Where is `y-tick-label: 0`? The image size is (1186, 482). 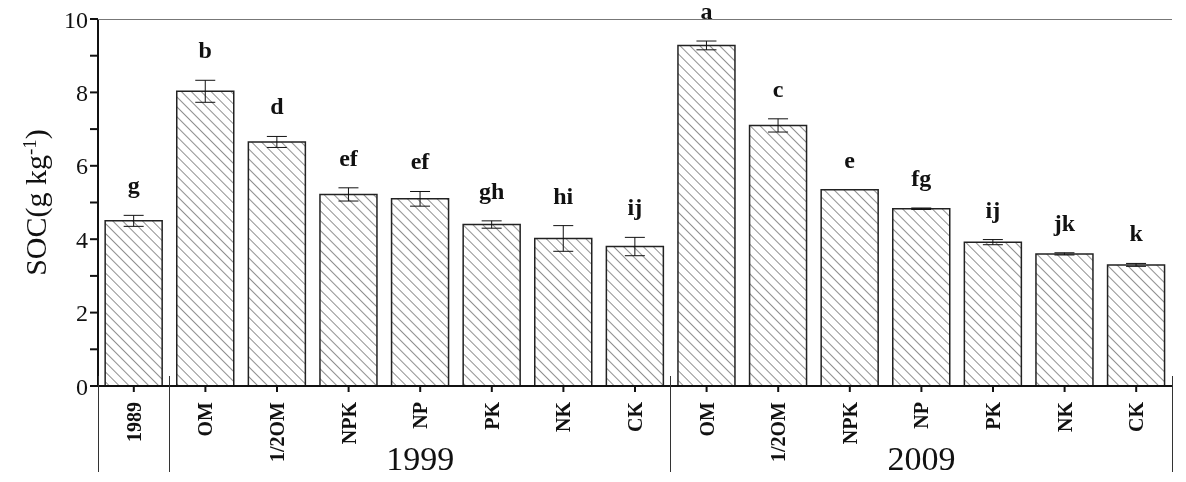
y-tick-label: 0 is located at coordinates (82, 386).